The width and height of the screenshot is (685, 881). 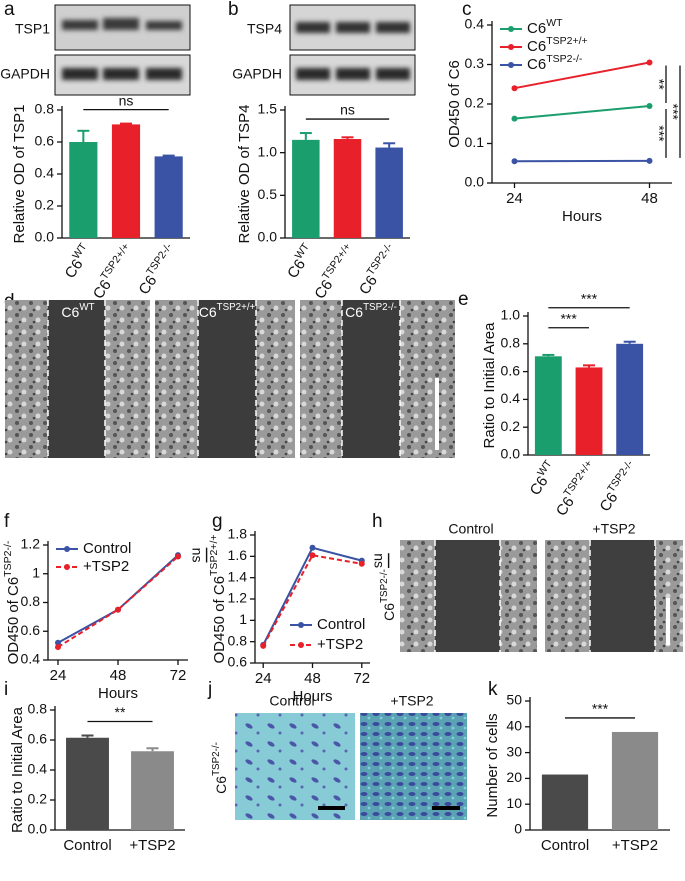 What do you see at coordinates (514, 803) in the screenshot?
I see `y-tick-label: 10` at bounding box center [514, 803].